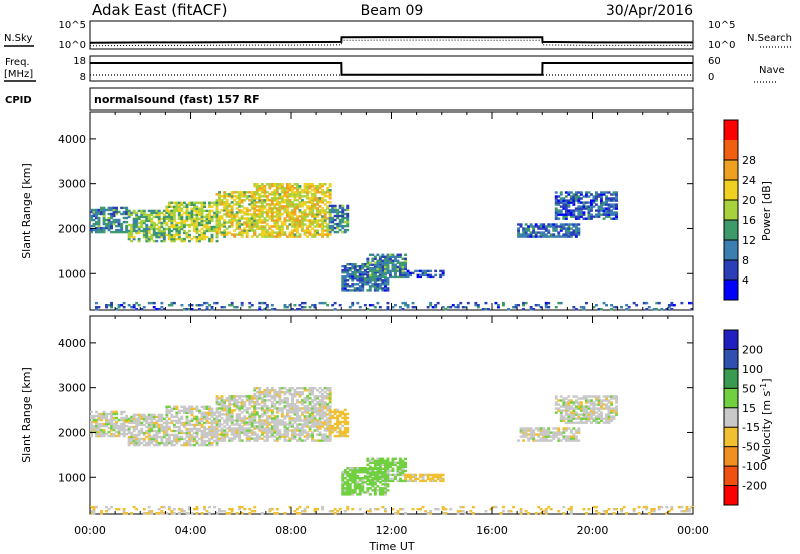 This screenshot has height=554, width=800. Describe the element at coordinates (392, 11) in the screenshot. I see `beam-title: Beam 09` at that location.